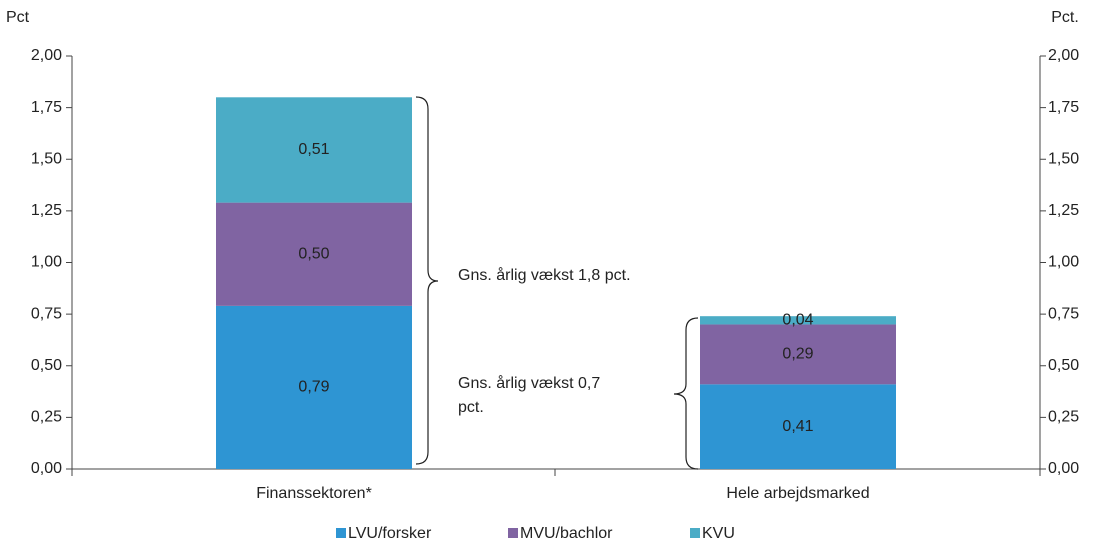 The height and width of the screenshot is (547, 1103). I want to click on y2-tick-label: 2,00, so click(1063, 55).